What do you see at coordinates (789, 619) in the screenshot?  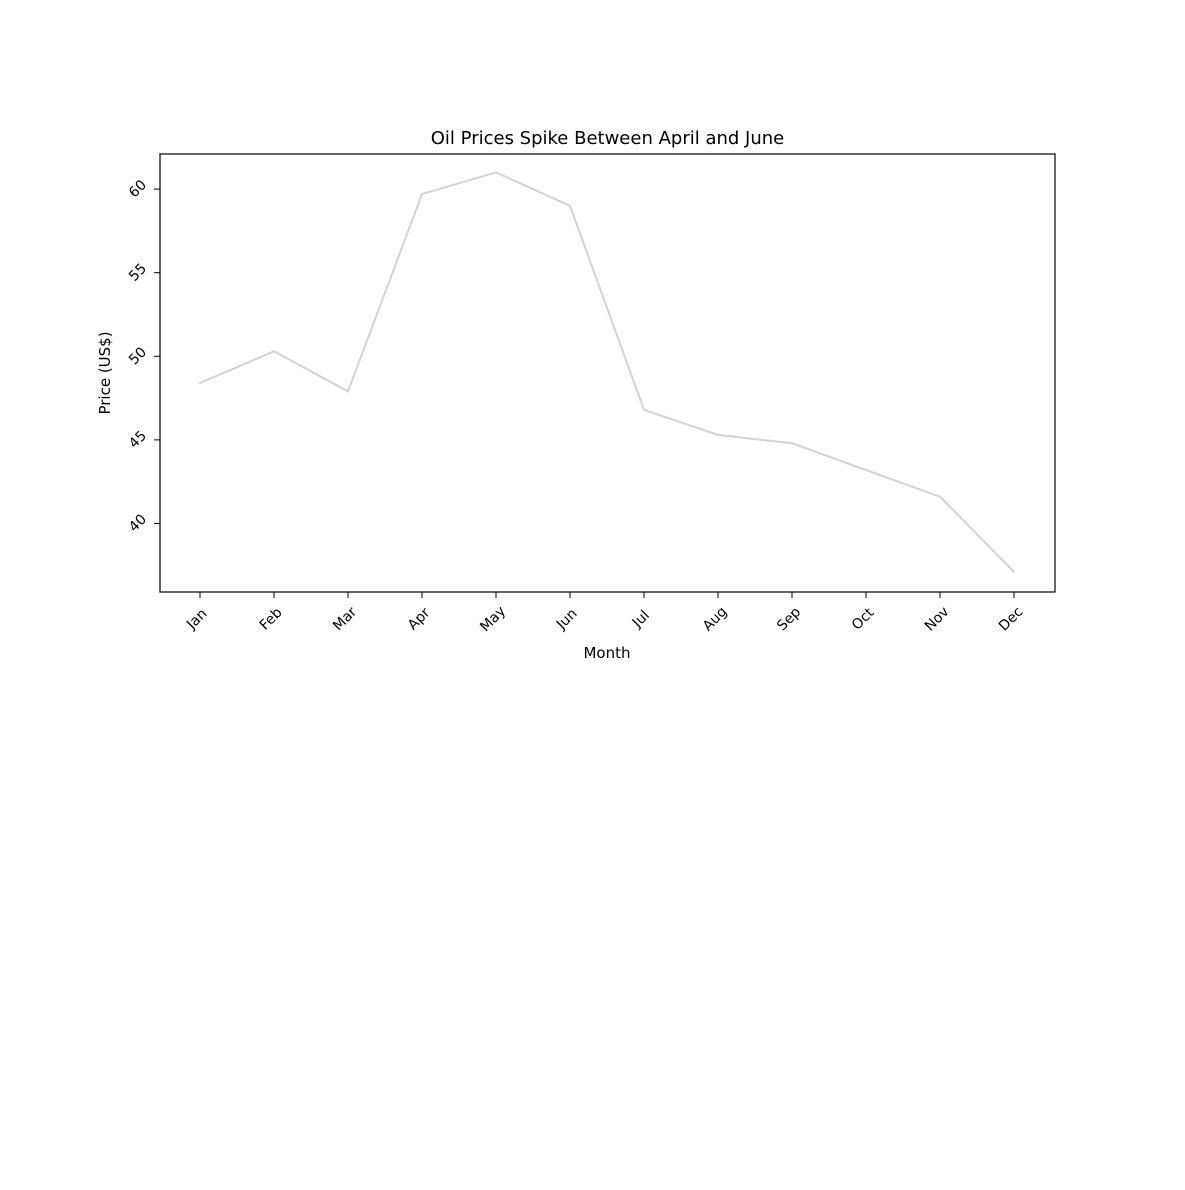 I see `x-tick-label: Sep` at bounding box center [789, 619].